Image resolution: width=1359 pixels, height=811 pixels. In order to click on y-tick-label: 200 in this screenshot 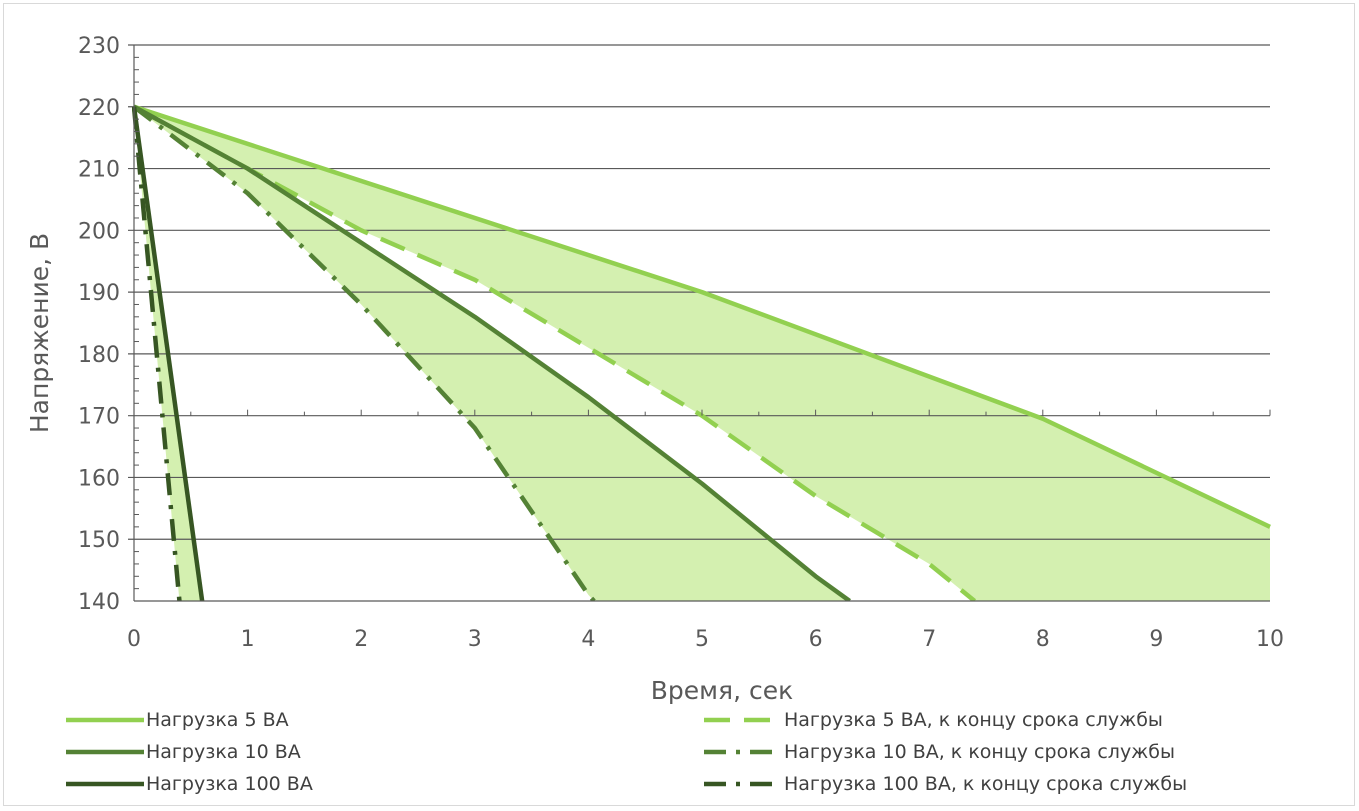, I will do `click(99, 231)`.